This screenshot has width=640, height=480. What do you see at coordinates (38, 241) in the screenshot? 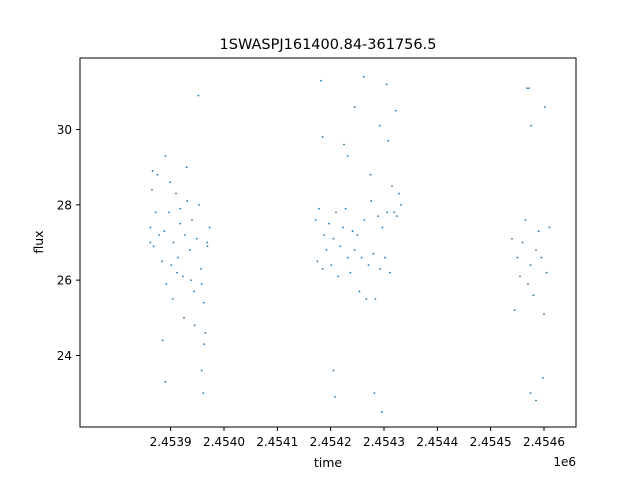
I see `y-axis-label: flux` at bounding box center [38, 241].